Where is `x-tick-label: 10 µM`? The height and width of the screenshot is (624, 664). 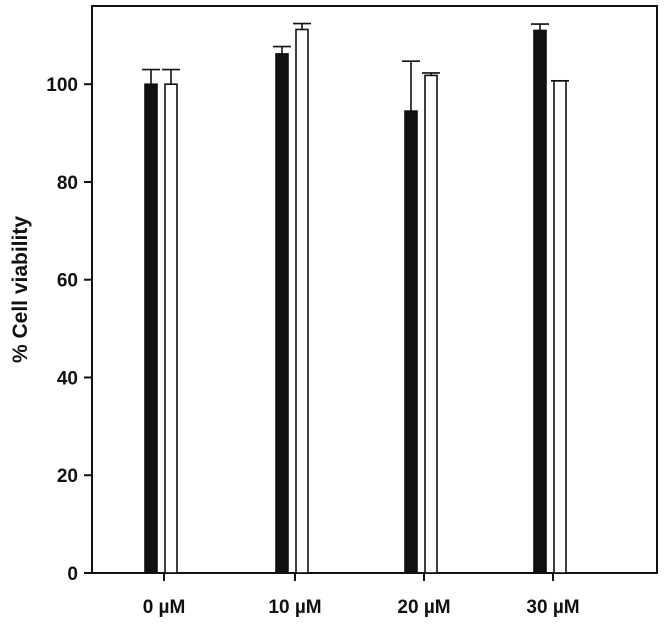
x-tick-label: 10 µM is located at coordinates (294, 607).